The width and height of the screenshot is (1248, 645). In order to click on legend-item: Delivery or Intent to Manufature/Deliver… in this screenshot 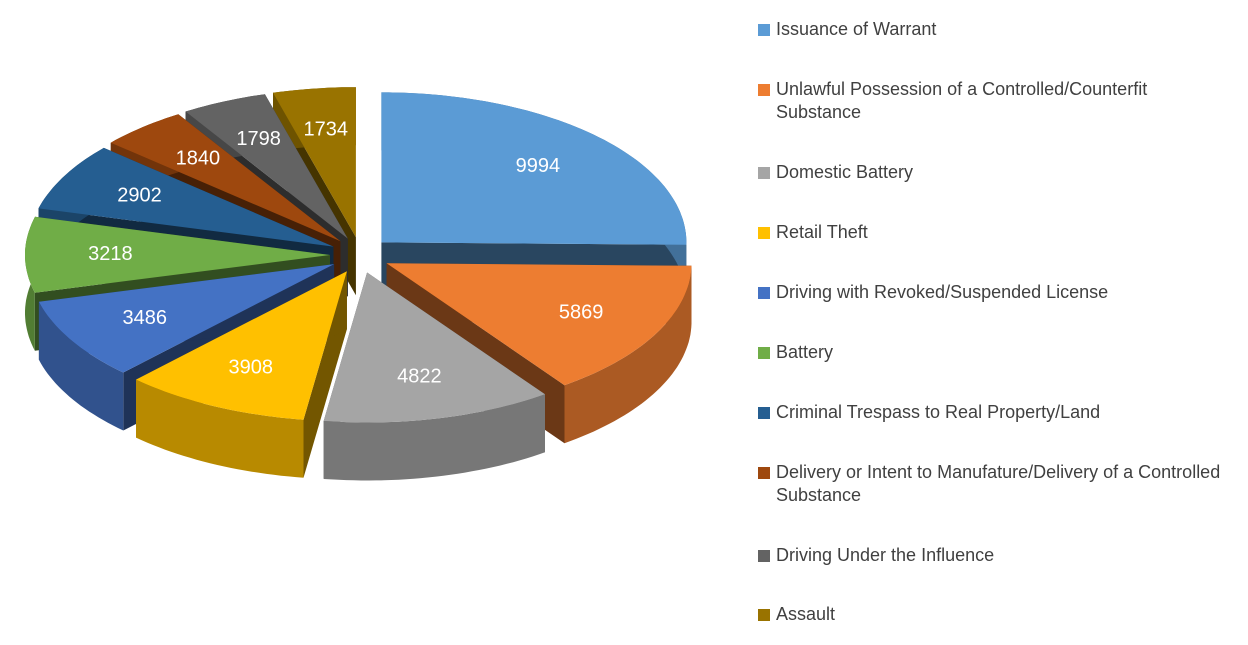, I will do `click(993, 484)`.